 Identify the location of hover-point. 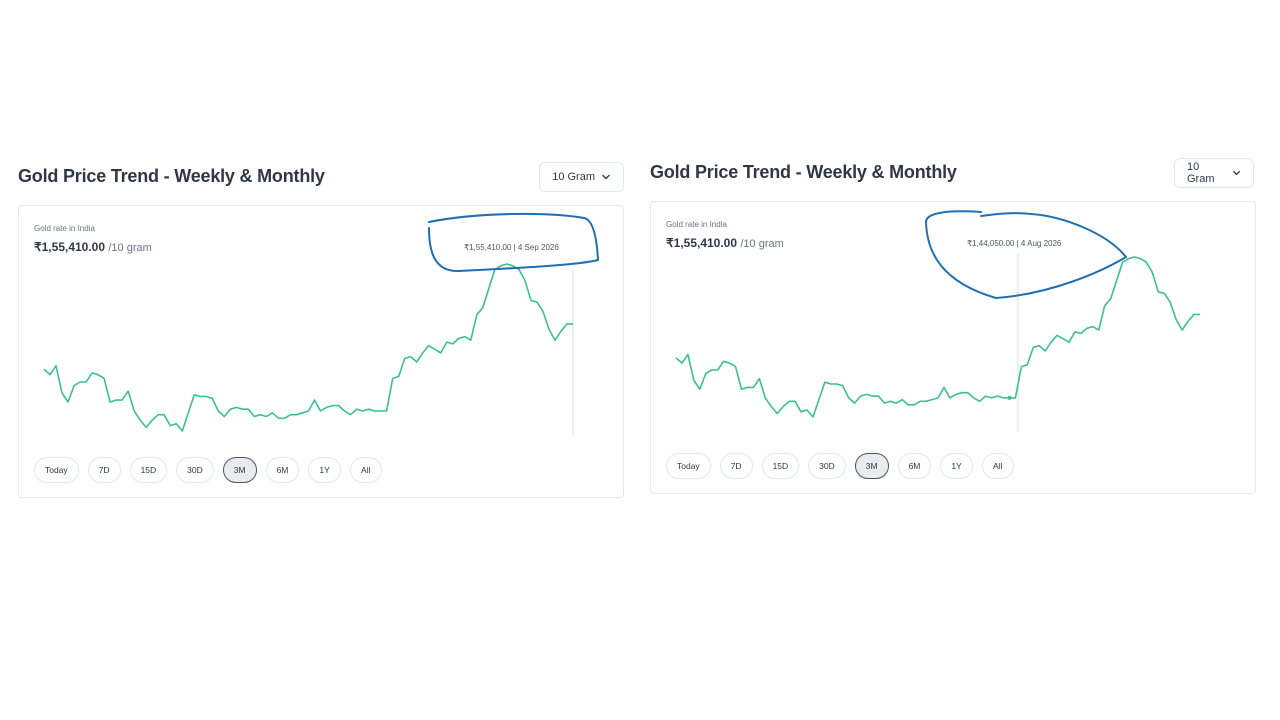
(1009, 397).